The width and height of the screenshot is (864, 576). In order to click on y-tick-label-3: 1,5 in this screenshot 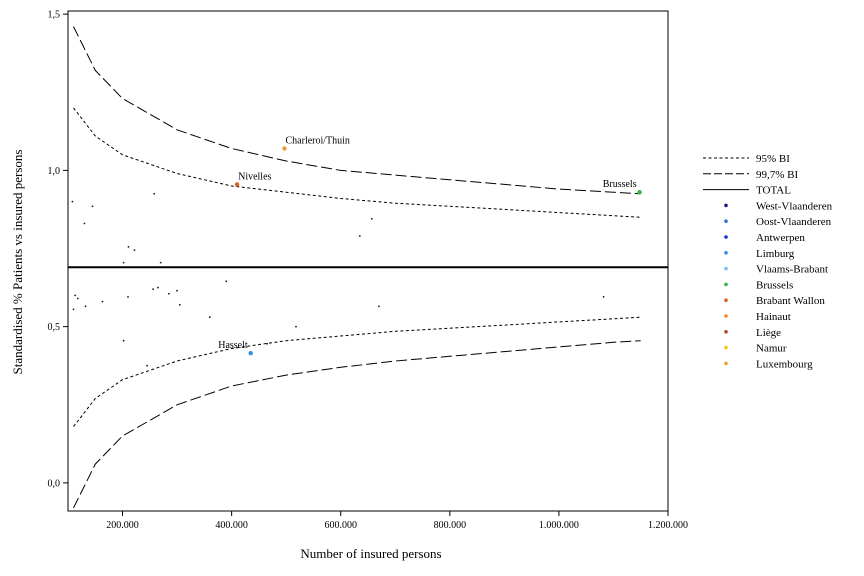, I will do `click(54, 15)`.